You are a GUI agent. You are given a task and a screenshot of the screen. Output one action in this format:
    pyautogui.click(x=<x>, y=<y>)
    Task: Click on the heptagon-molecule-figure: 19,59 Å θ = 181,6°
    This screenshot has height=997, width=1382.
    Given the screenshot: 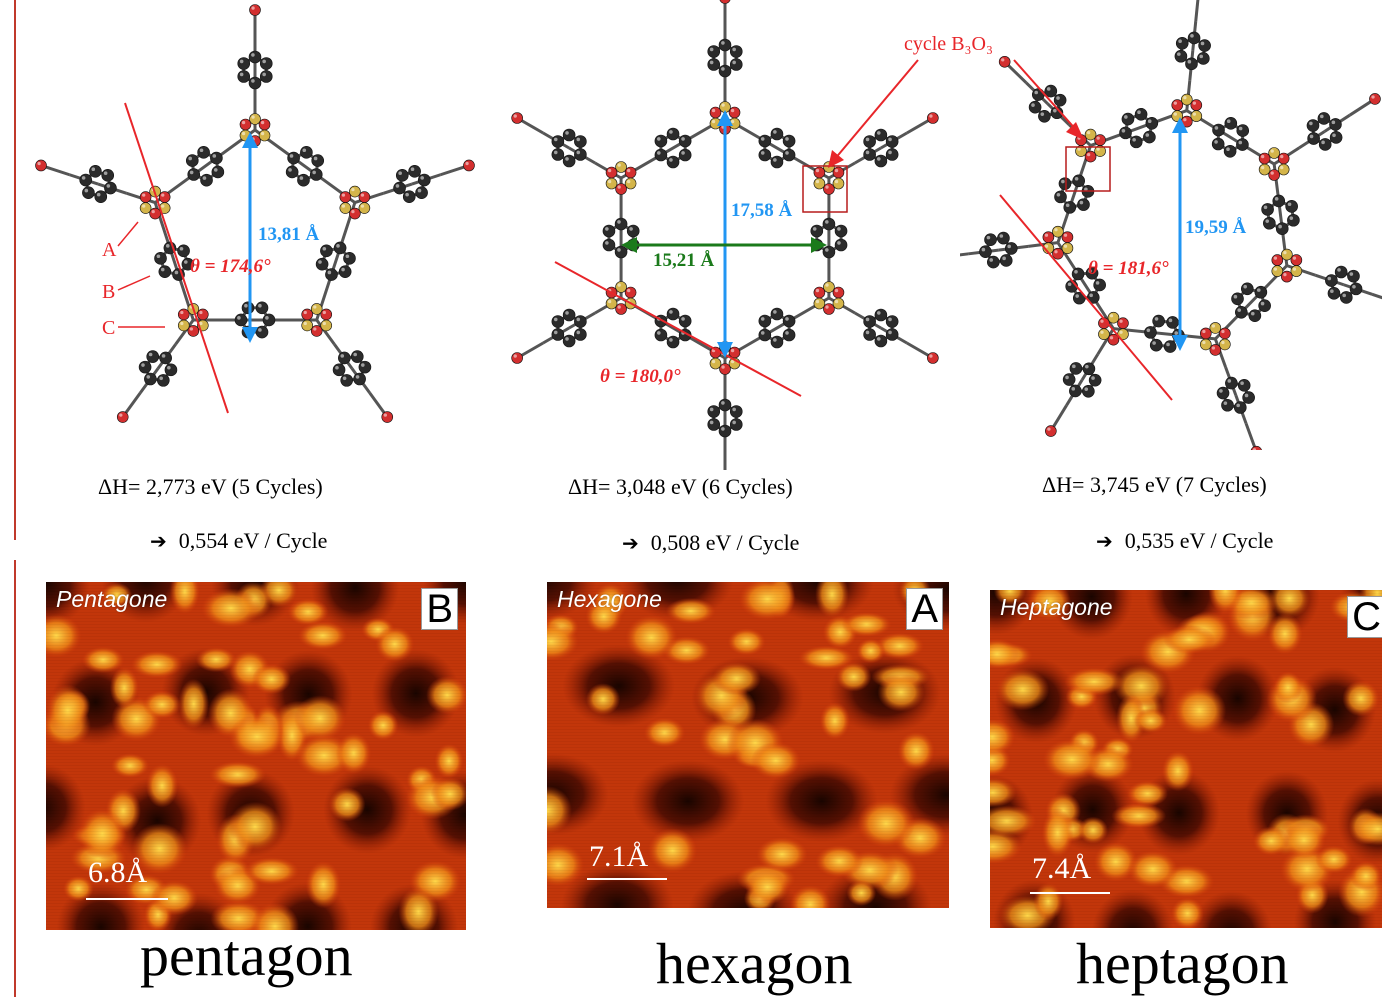 What is the action you would take?
    pyautogui.click(x=1171, y=225)
    